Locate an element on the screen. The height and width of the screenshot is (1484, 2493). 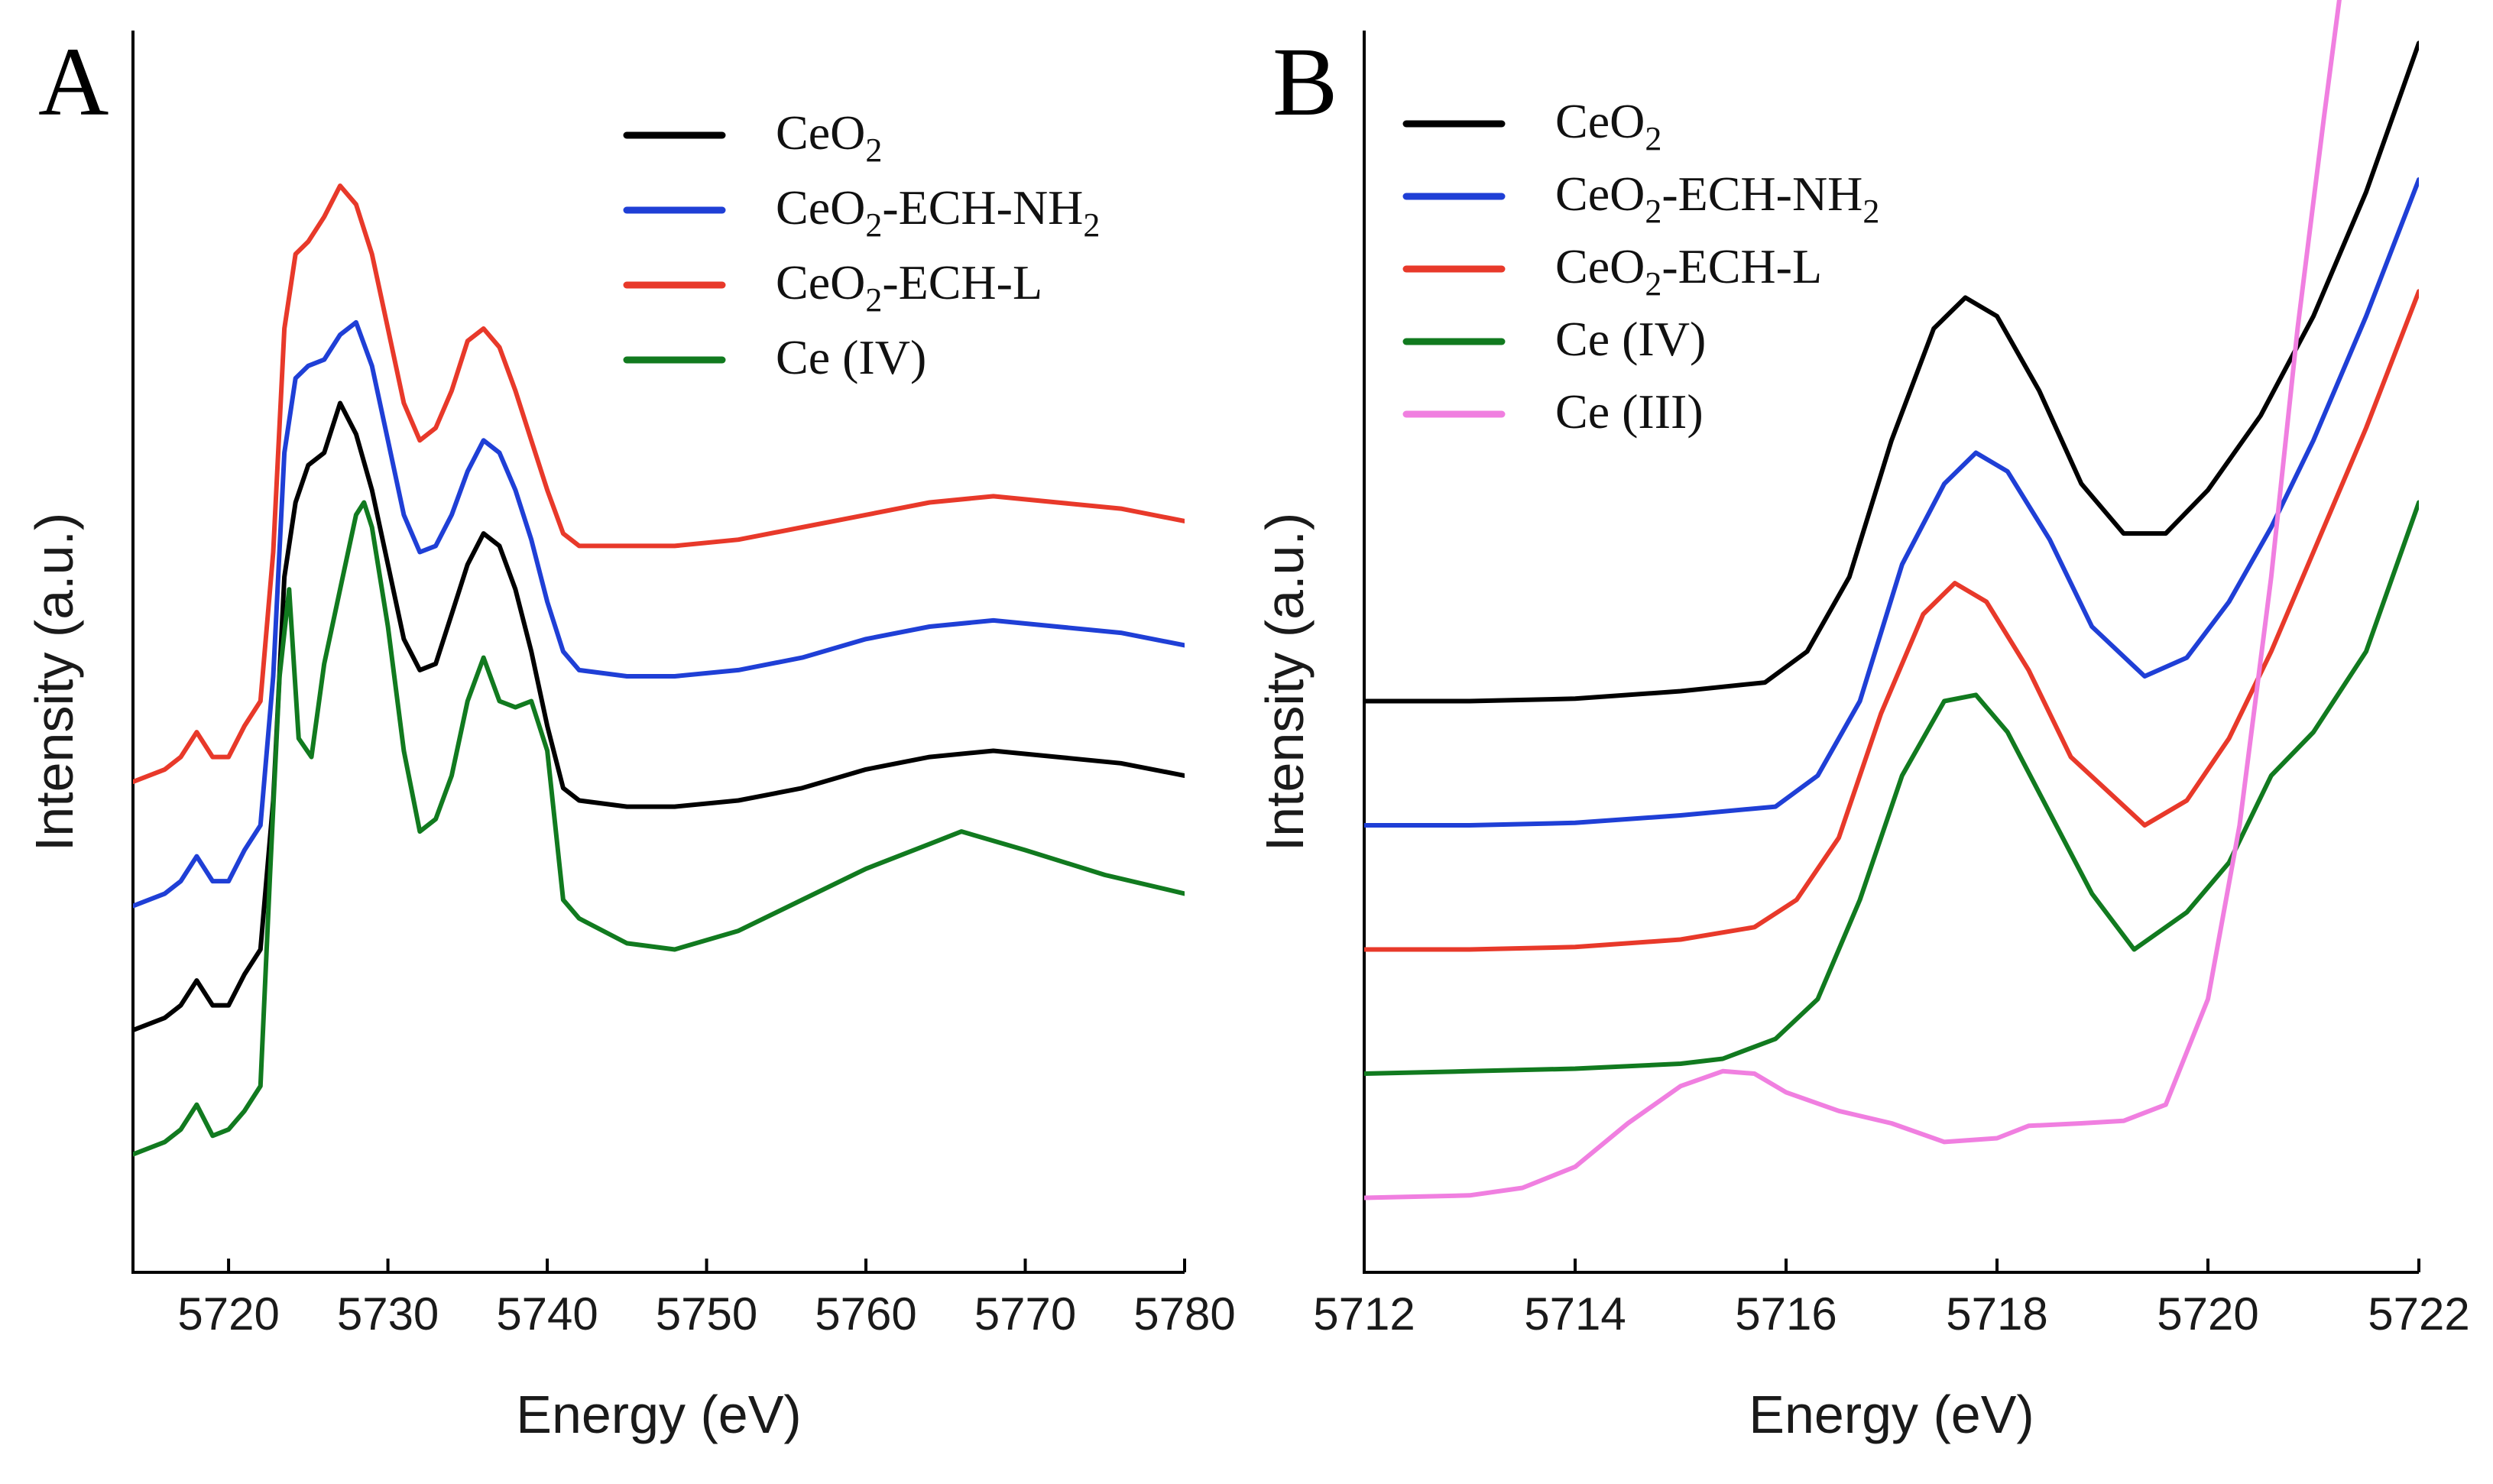
x-tick-label: 5750 is located at coordinates (706, 1314).